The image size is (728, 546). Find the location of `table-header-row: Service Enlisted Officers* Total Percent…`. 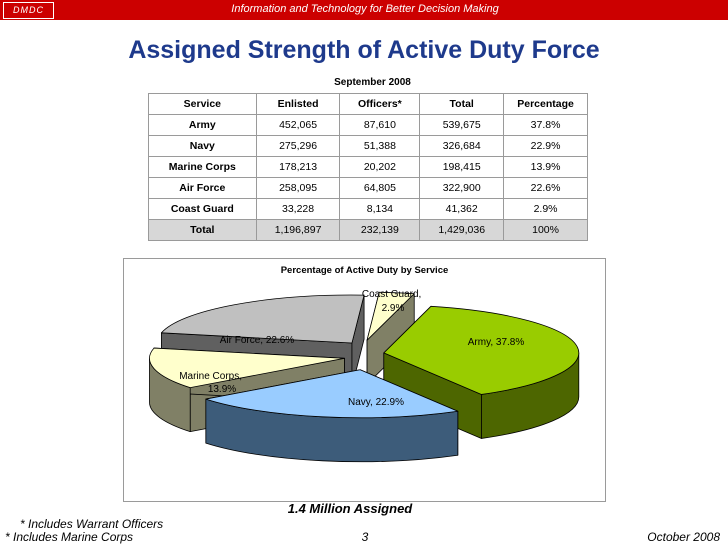

table-header-row: Service Enlisted Officers* Total Percent… is located at coordinates (368, 104).